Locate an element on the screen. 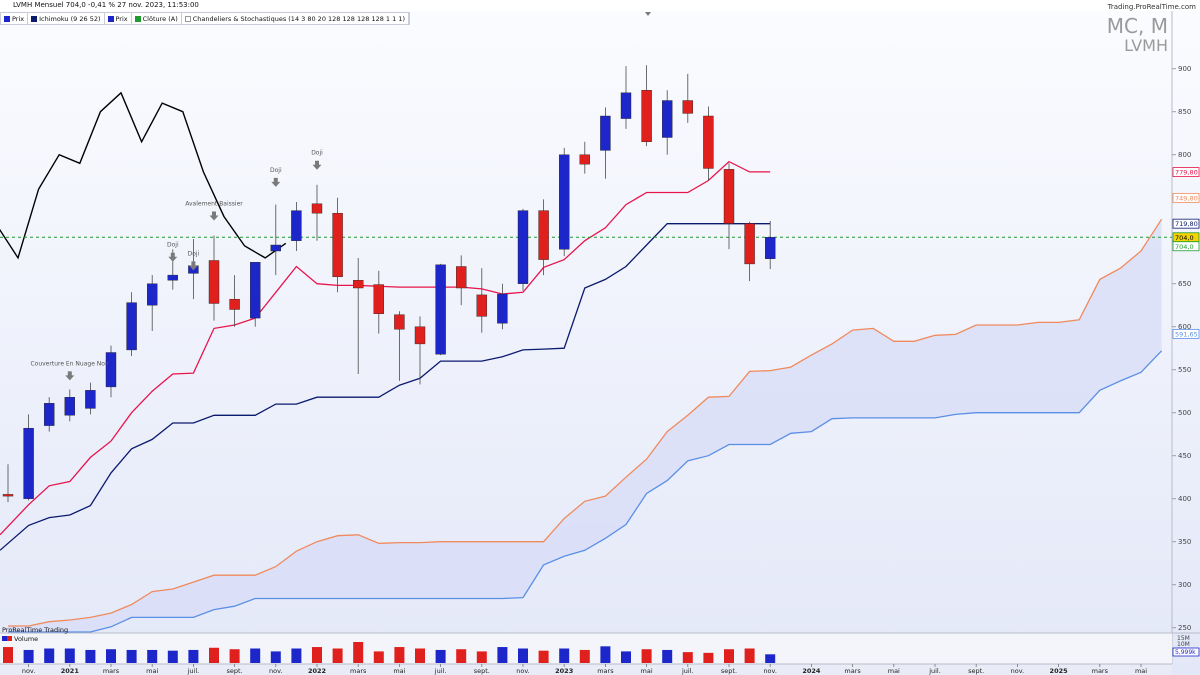 The width and height of the screenshot is (1200, 675). time-tick-label: mai is located at coordinates (1141, 671).